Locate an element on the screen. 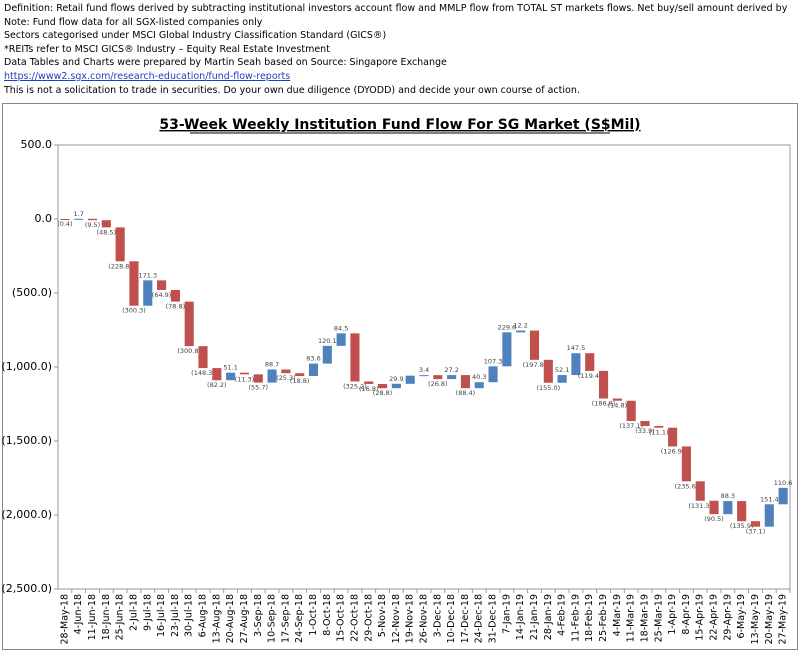 This screenshot has height=658, width=803. x-tick-label: 17-Sep-18 is located at coordinates (285, 618).